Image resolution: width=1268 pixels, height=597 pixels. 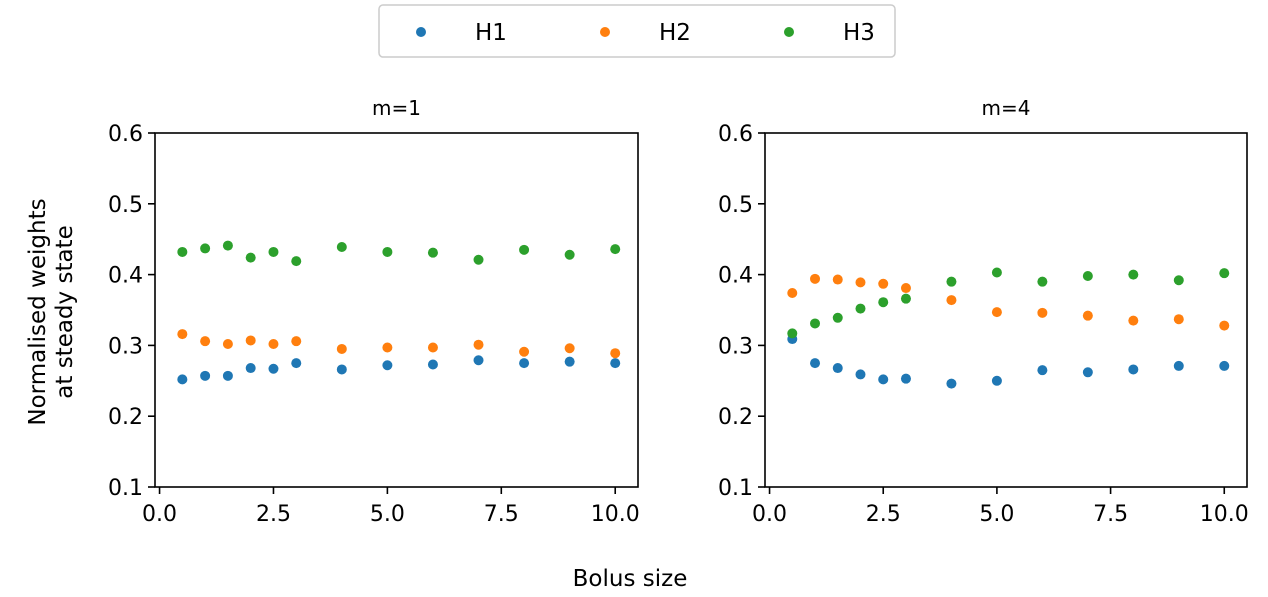 I want to click on y-tick-label: 0.4, so click(x=125, y=276).